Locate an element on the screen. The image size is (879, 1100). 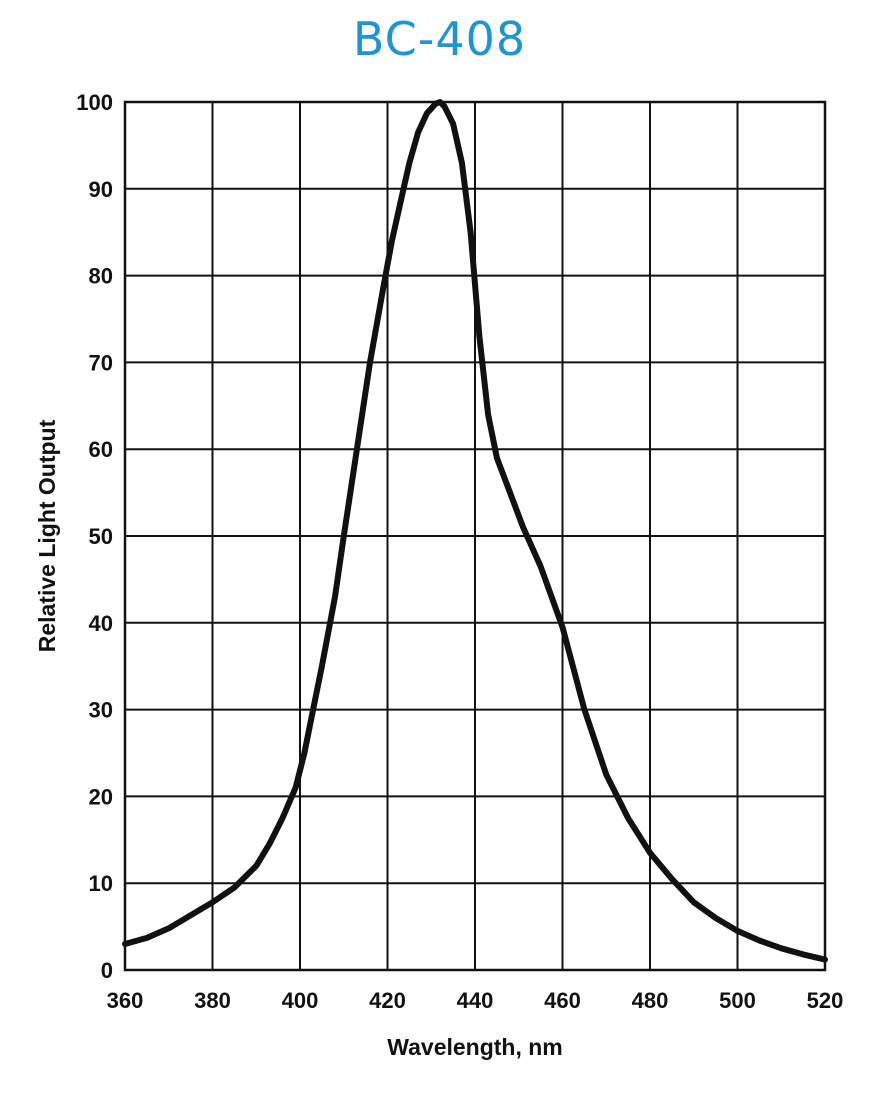
y-tick-label: 10 is located at coordinates (101, 883).